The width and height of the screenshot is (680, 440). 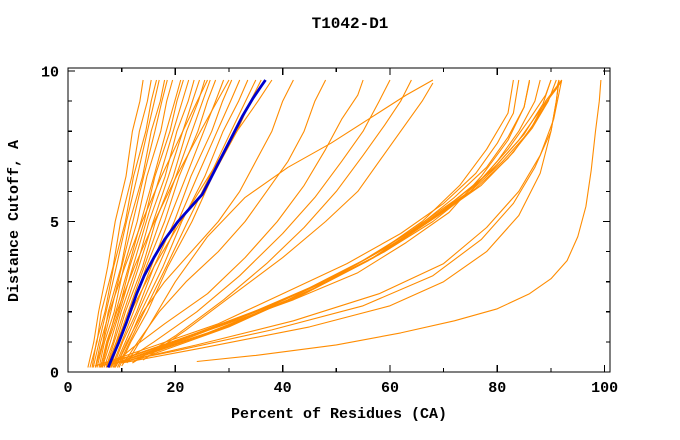 What do you see at coordinates (497, 388) in the screenshot?
I see `x-tick-label: 80` at bounding box center [497, 388].